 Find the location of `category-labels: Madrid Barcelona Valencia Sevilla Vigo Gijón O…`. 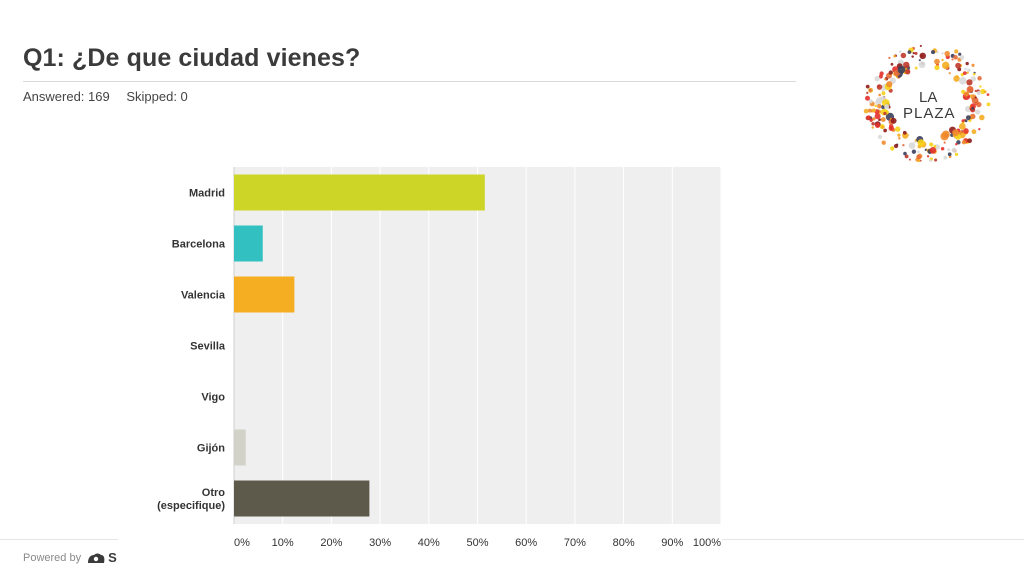

category-labels: Madrid Barcelona Valencia Sevilla Vigo Gijón O… is located at coordinates (191, 350).